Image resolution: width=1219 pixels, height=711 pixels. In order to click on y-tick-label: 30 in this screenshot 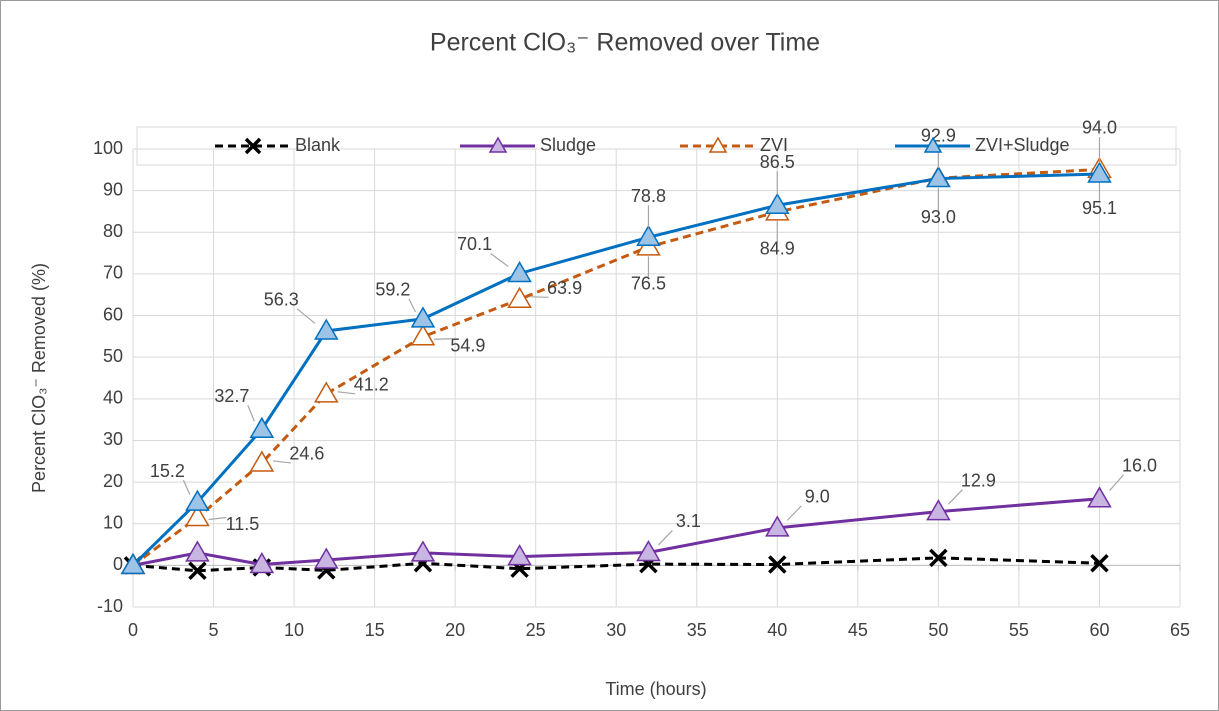, I will do `click(113, 439)`.